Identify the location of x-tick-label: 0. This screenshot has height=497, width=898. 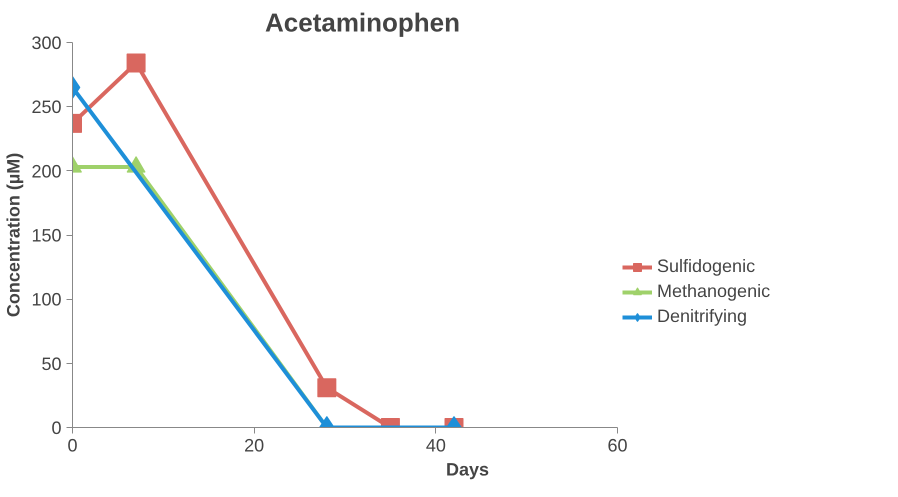
(72, 446).